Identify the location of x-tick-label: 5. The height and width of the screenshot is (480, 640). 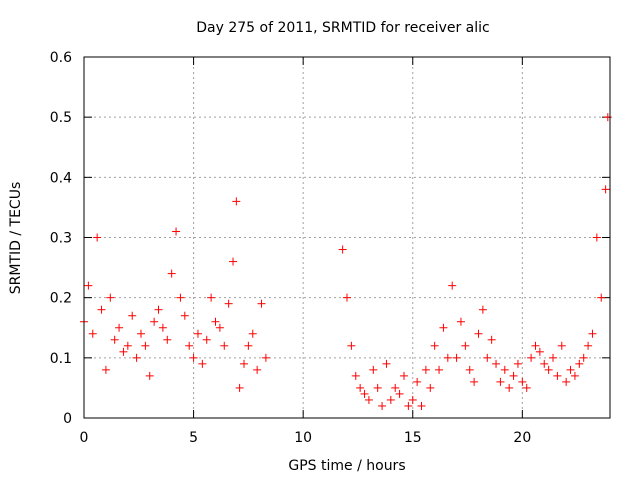
(193, 438).